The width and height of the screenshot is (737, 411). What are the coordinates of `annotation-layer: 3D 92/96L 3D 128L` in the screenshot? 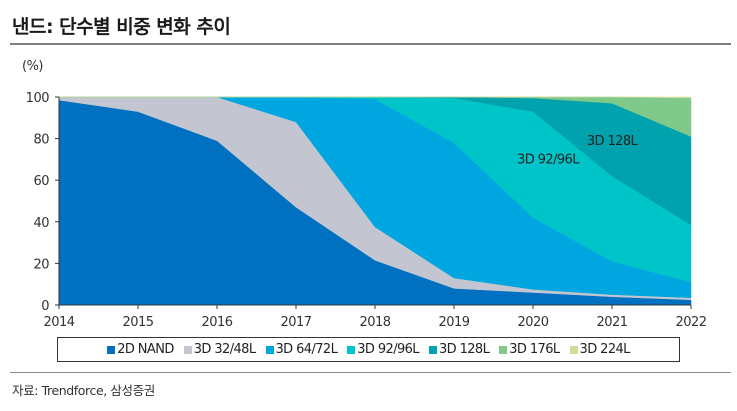 It's located at (578, 151).